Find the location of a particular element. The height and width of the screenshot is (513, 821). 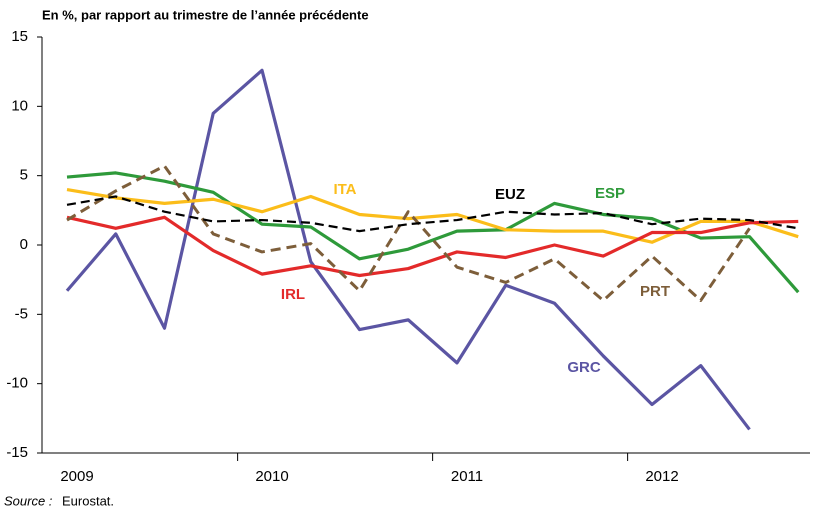

source: Eurostat. is located at coordinates (88, 500).